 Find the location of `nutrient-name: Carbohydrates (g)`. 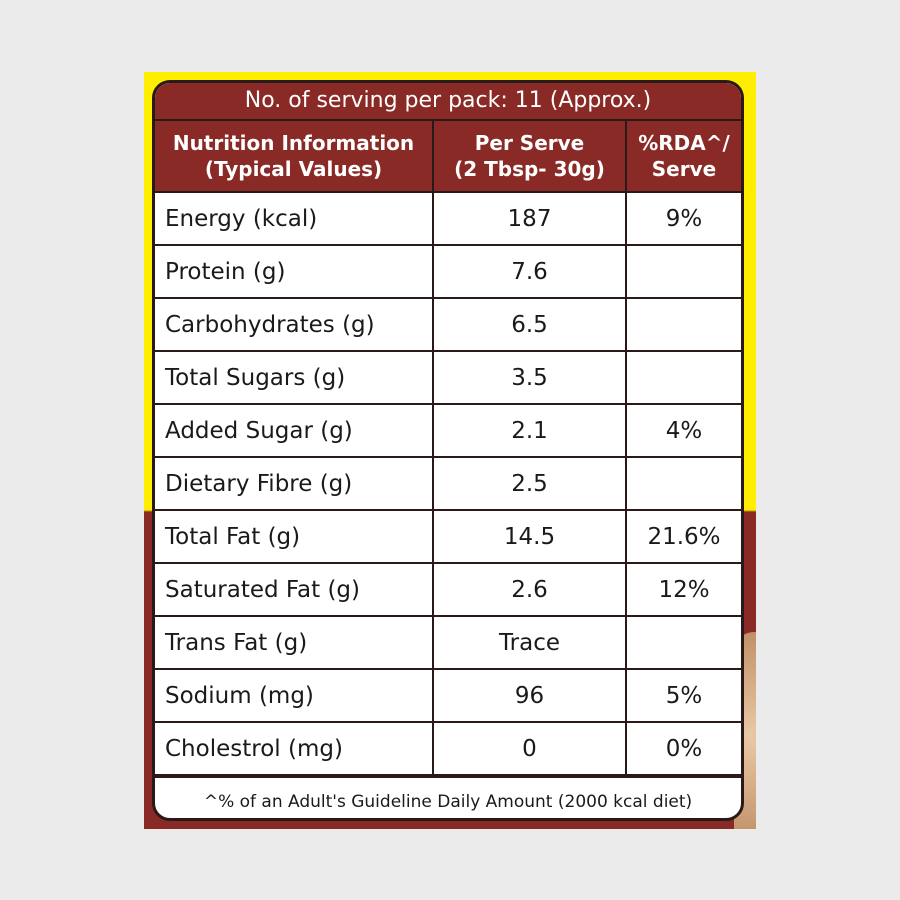

nutrient-name: Carbohydrates (g) is located at coordinates (294, 324).